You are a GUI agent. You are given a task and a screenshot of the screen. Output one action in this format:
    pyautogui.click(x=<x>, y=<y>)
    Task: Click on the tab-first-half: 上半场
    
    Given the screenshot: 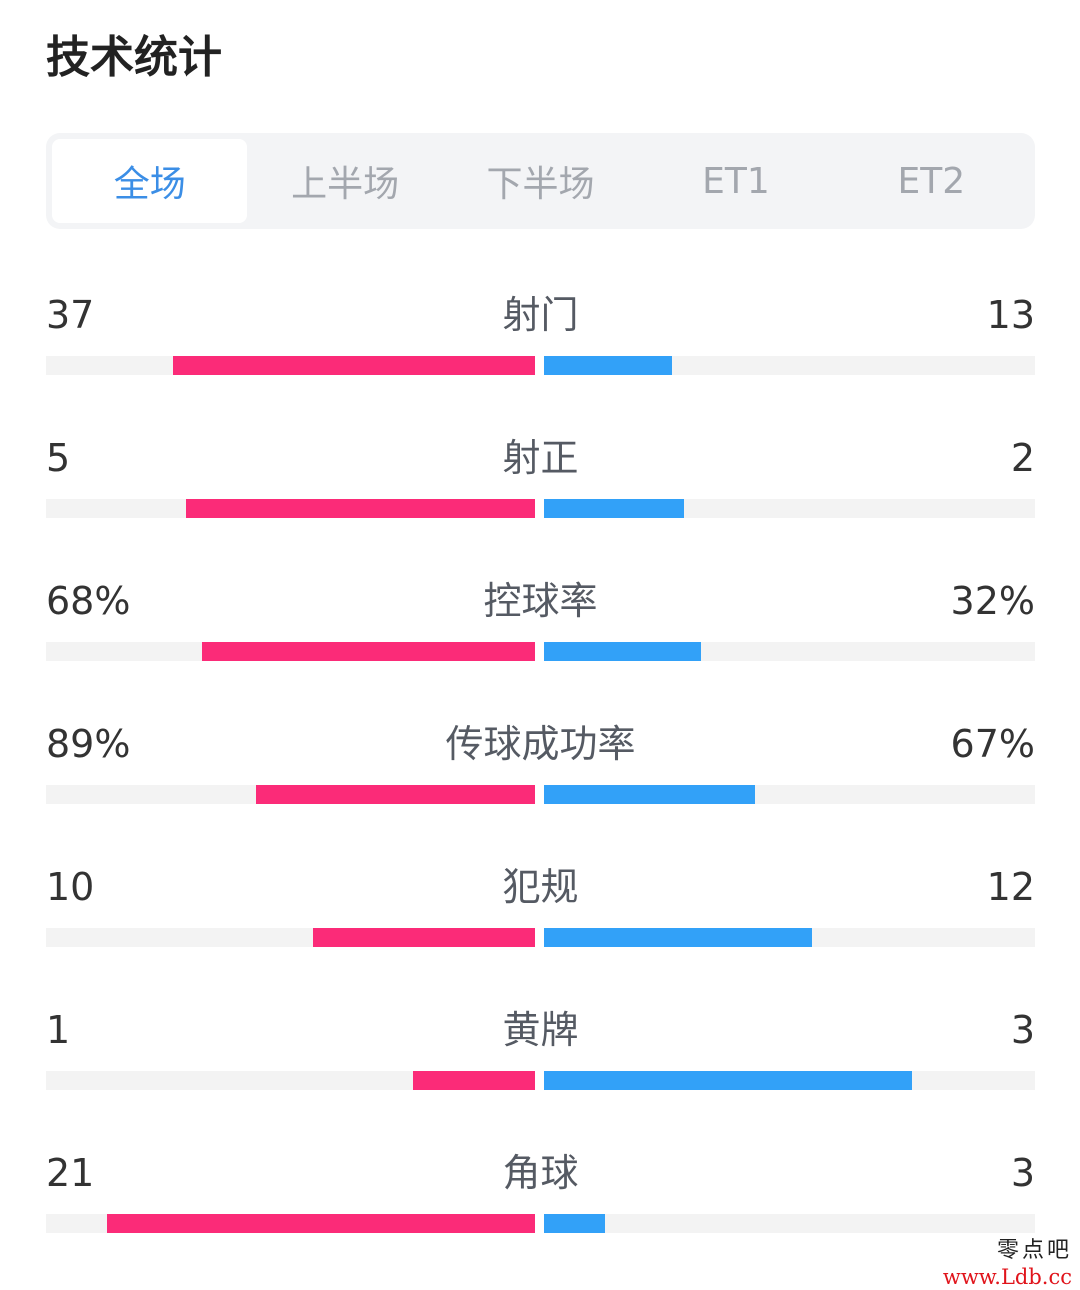 What is the action you would take?
    pyautogui.click(x=345, y=184)
    